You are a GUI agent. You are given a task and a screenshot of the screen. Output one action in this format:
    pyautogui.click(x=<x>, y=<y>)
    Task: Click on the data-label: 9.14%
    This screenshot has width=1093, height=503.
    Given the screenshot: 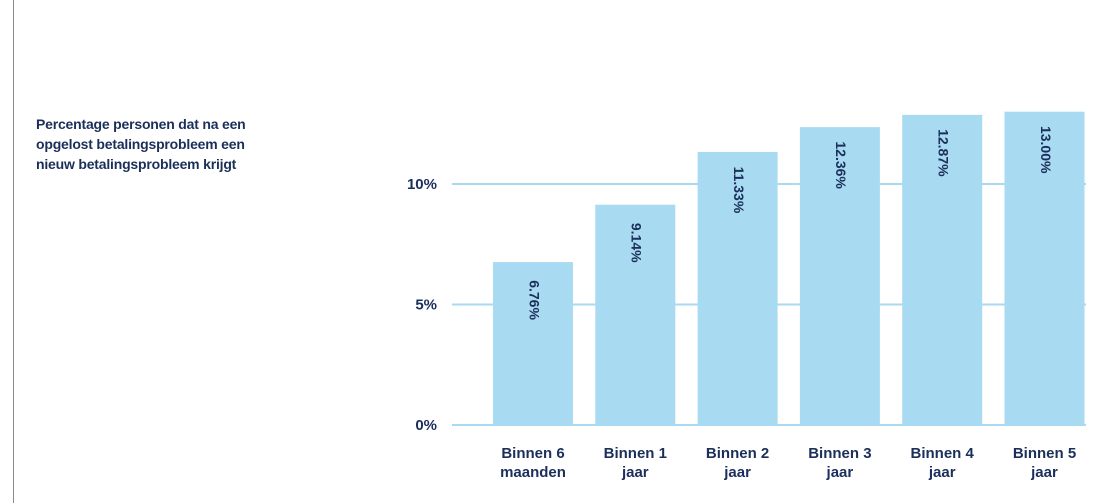 What is the action you would take?
    pyautogui.click(x=637, y=243)
    